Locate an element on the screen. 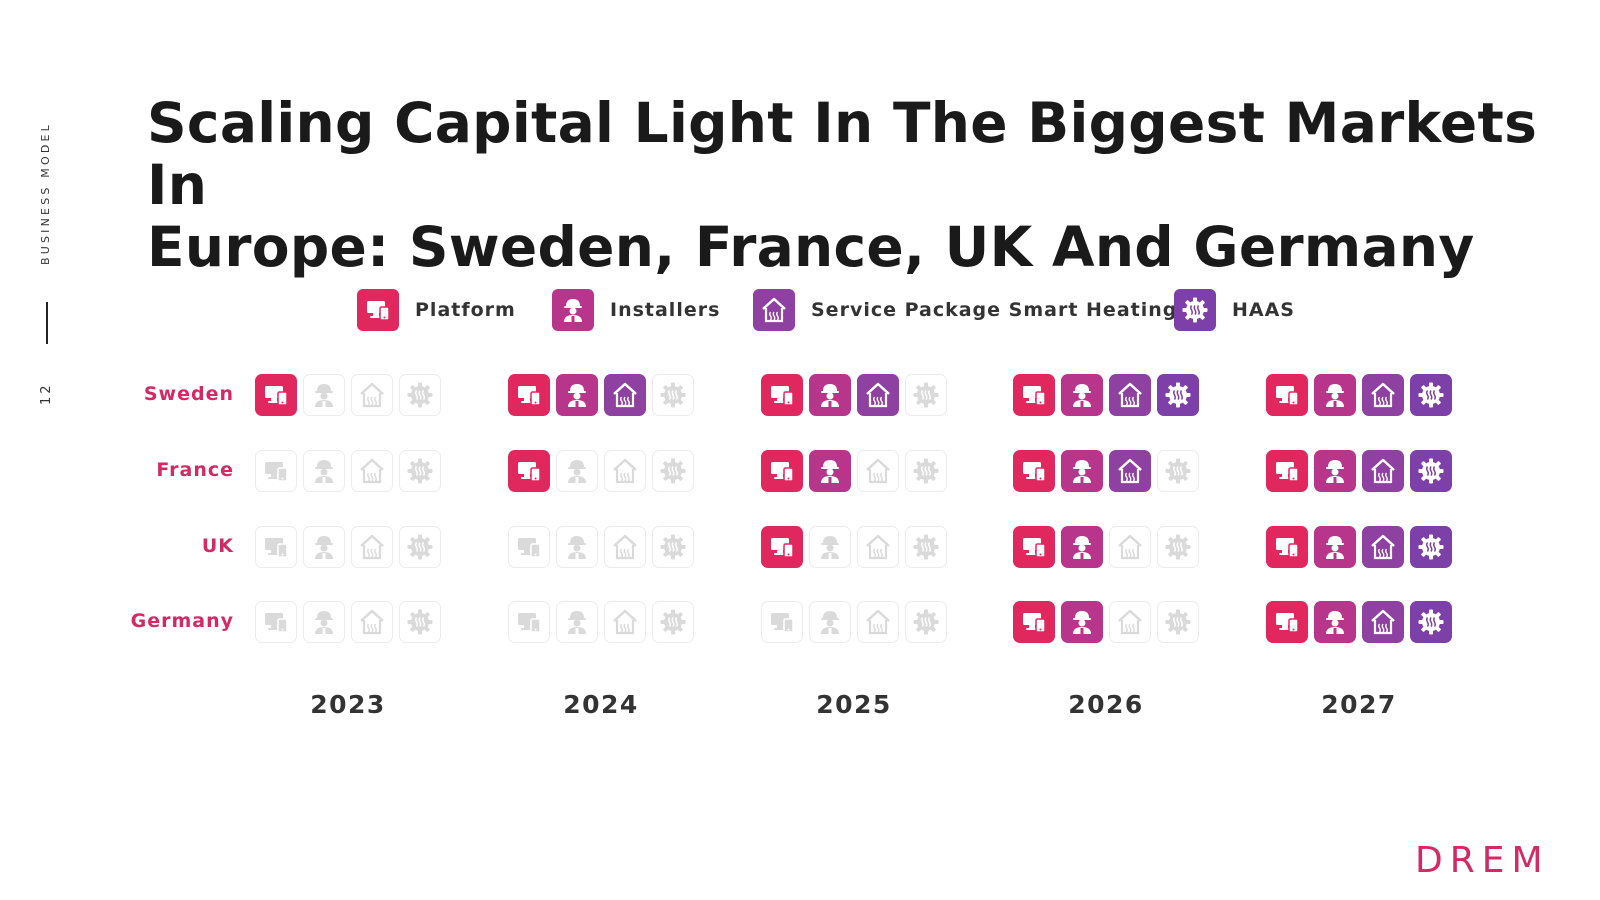  legend-item-installers: Installers is located at coordinates (636, 310).